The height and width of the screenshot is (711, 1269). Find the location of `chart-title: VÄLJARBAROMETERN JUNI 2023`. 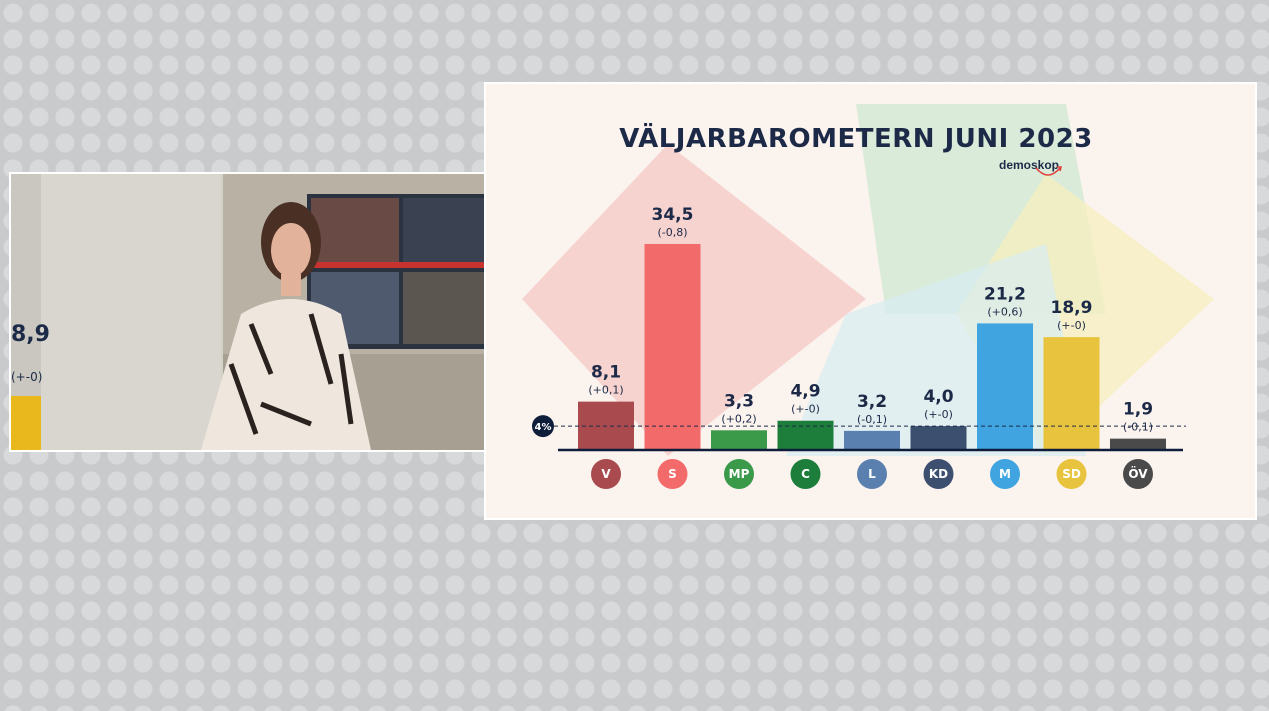

chart-title: VÄLJARBAROMETERN JUNI 2023 is located at coordinates (856, 139).